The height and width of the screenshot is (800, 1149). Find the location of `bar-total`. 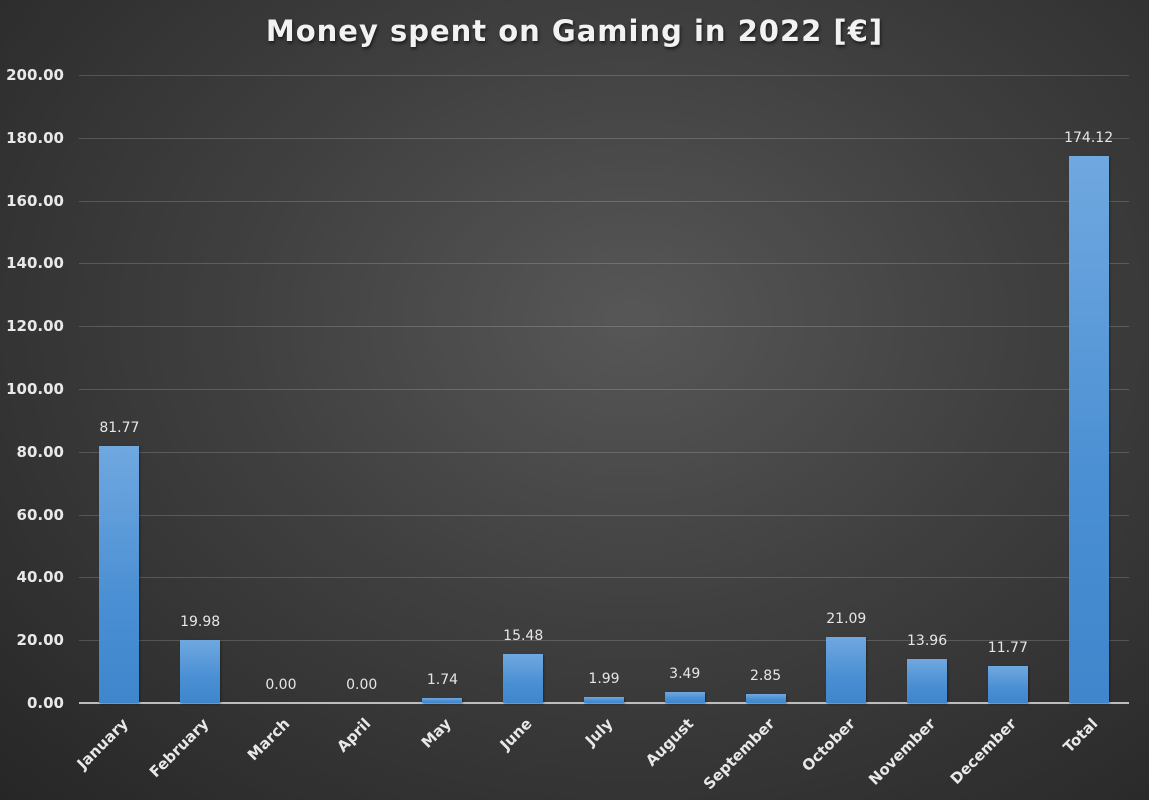

bar-total is located at coordinates (1088, 429).